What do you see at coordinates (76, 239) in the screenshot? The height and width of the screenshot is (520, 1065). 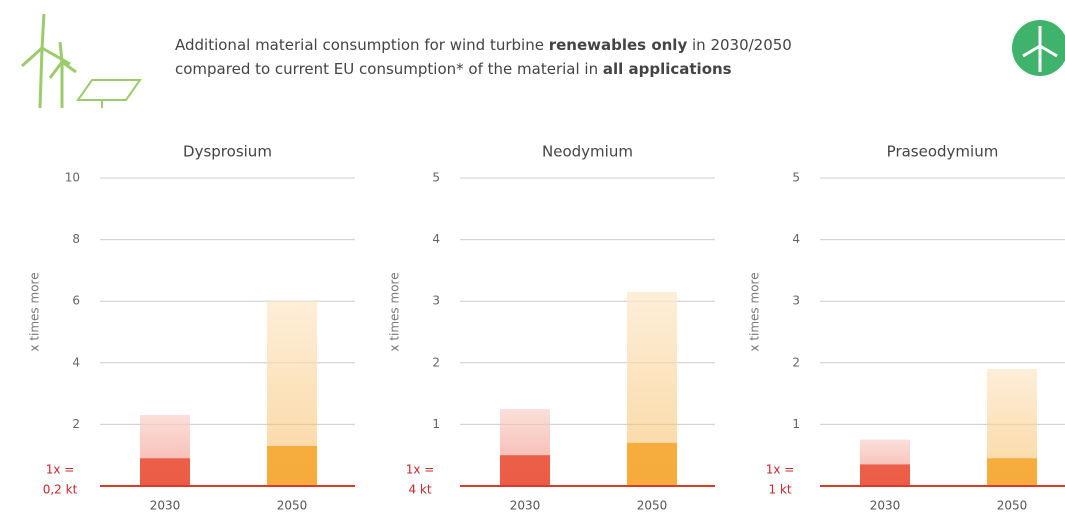 I see `y-tick-label: 8` at bounding box center [76, 239].